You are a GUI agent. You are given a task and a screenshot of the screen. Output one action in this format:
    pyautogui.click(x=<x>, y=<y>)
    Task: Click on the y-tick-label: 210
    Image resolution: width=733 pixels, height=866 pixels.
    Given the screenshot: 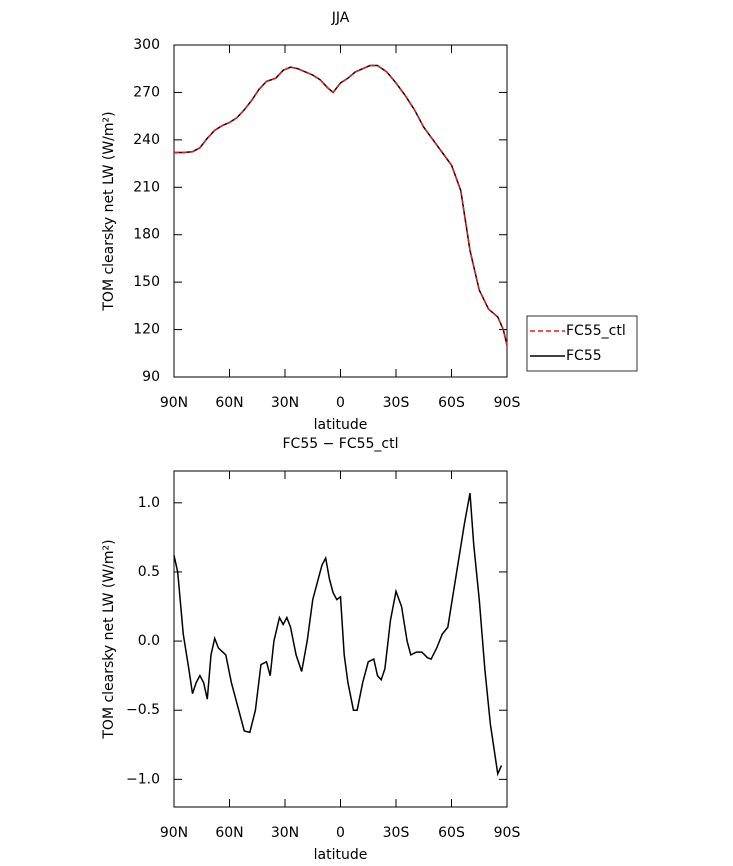 What is the action you would take?
    pyautogui.click(x=146, y=187)
    